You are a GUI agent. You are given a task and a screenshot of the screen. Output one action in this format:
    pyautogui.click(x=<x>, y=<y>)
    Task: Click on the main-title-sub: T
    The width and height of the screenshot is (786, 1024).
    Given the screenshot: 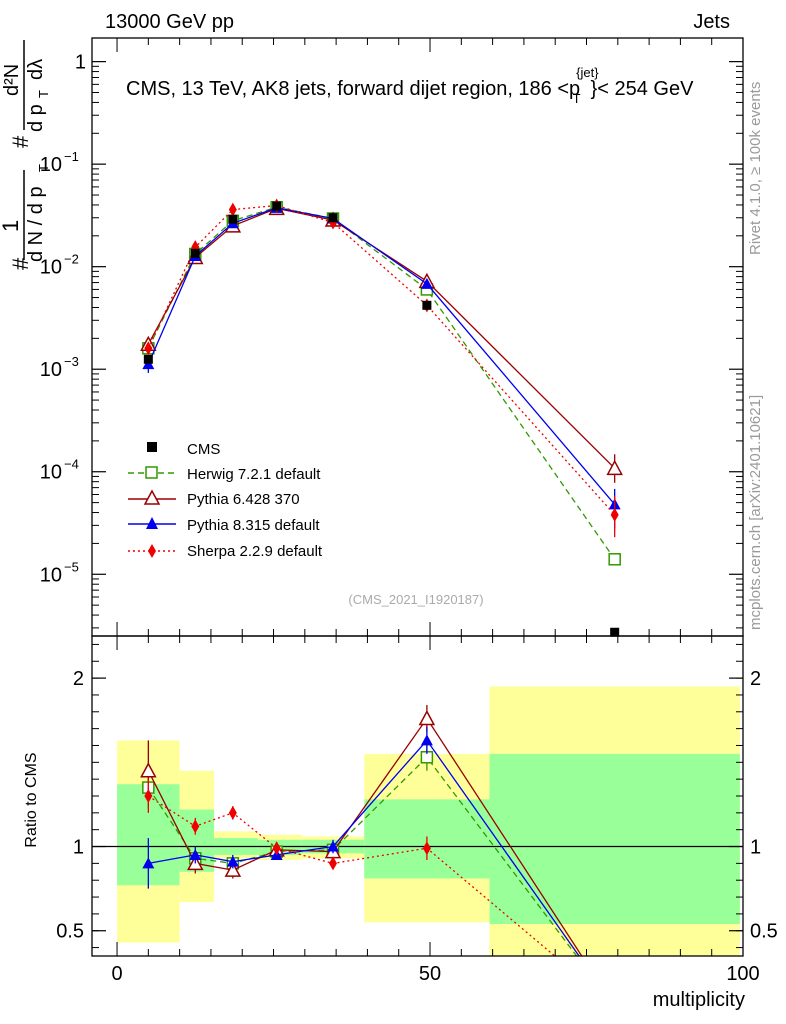 What is the action you would take?
    pyautogui.click(x=577, y=98)
    